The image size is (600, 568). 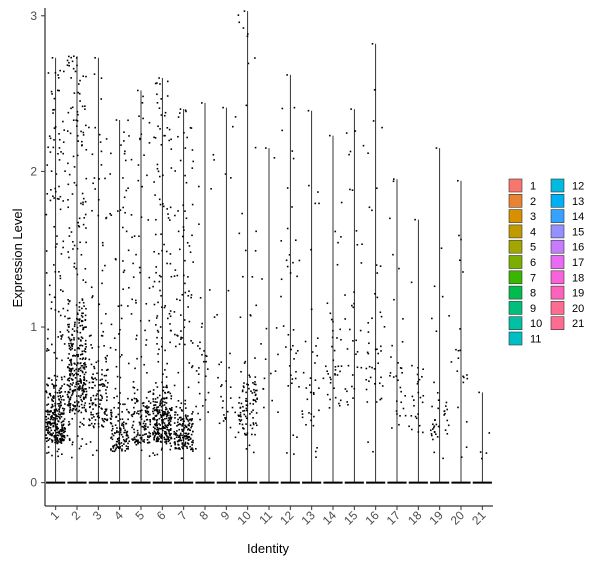 I want to click on x-tick-label: 7, so click(x=182, y=515).